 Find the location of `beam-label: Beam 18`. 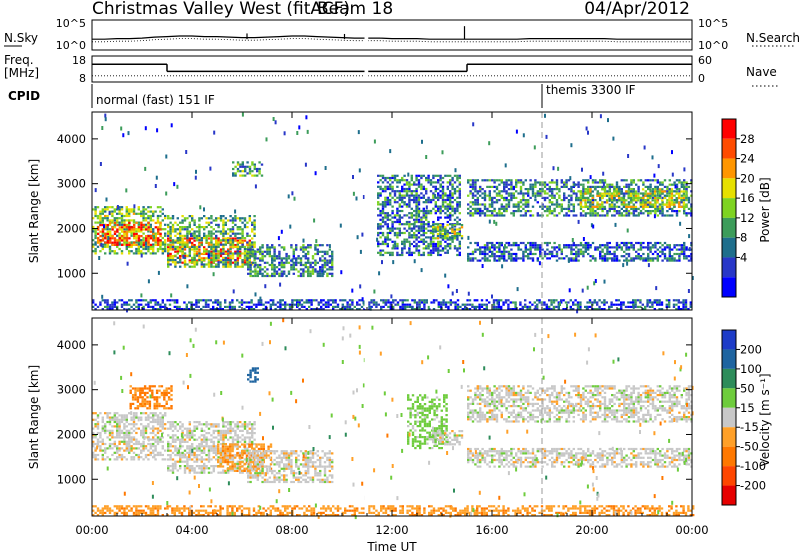

beam-label: Beam 18 is located at coordinates (355, 9).